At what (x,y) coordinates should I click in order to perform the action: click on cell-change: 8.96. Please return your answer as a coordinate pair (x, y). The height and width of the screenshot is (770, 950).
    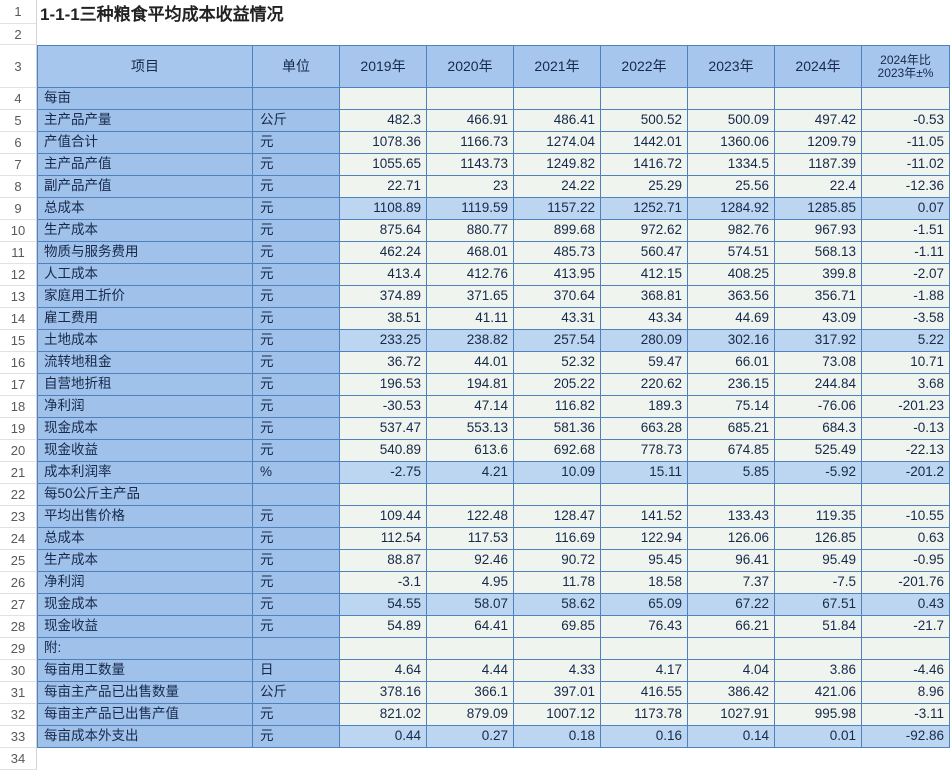
    Looking at the image, I should click on (905, 692).